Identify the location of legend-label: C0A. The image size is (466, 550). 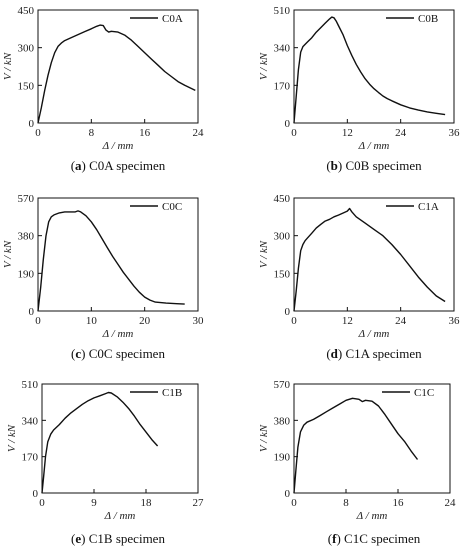
(172, 19).